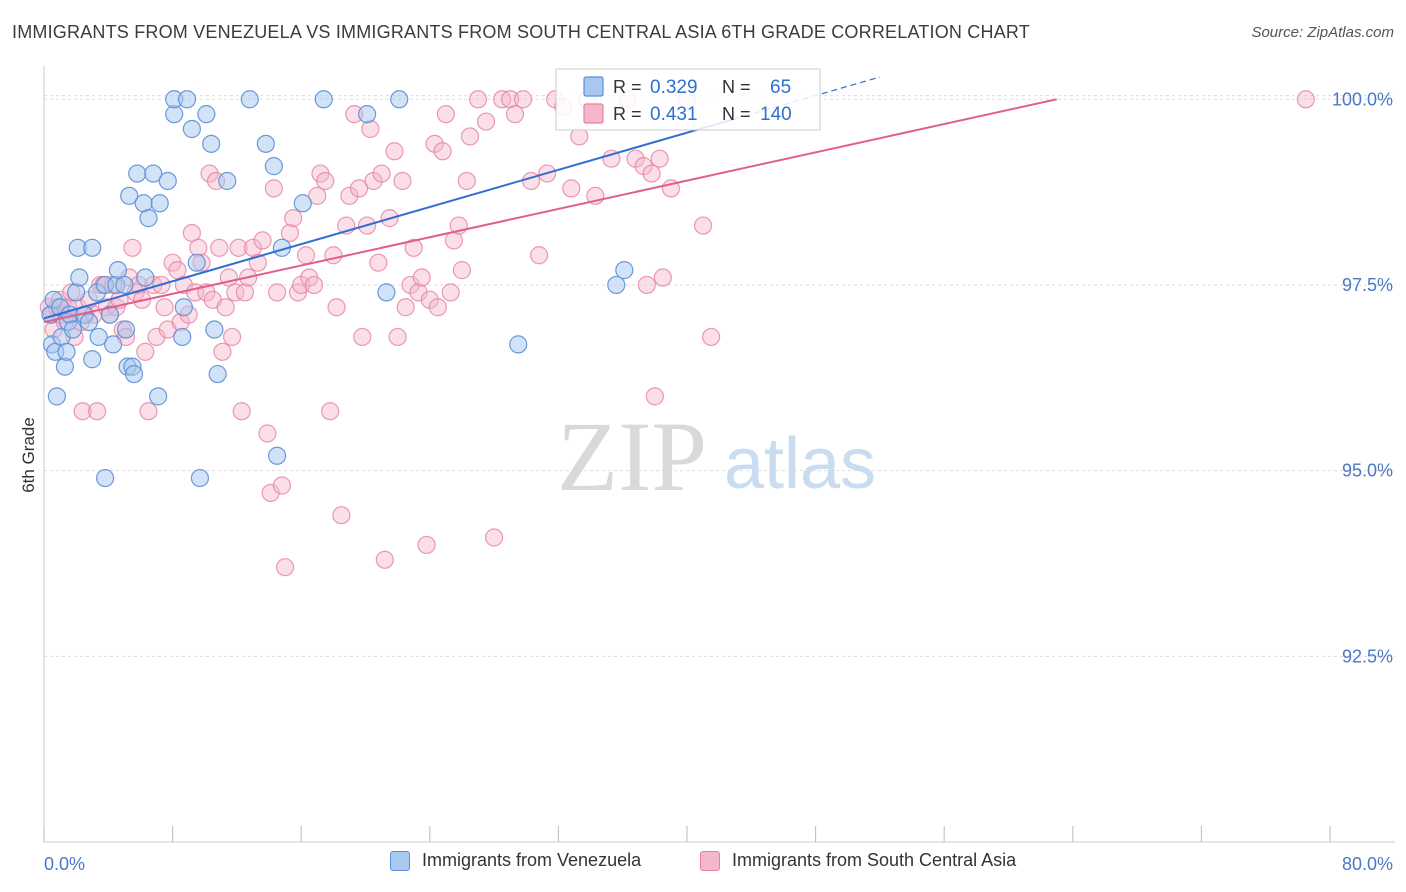 The image size is (1406, 892). Describe the element at coordinates (674, 114) in the screenshot. I see `stats-r-value-pink: 0.431` at that location.